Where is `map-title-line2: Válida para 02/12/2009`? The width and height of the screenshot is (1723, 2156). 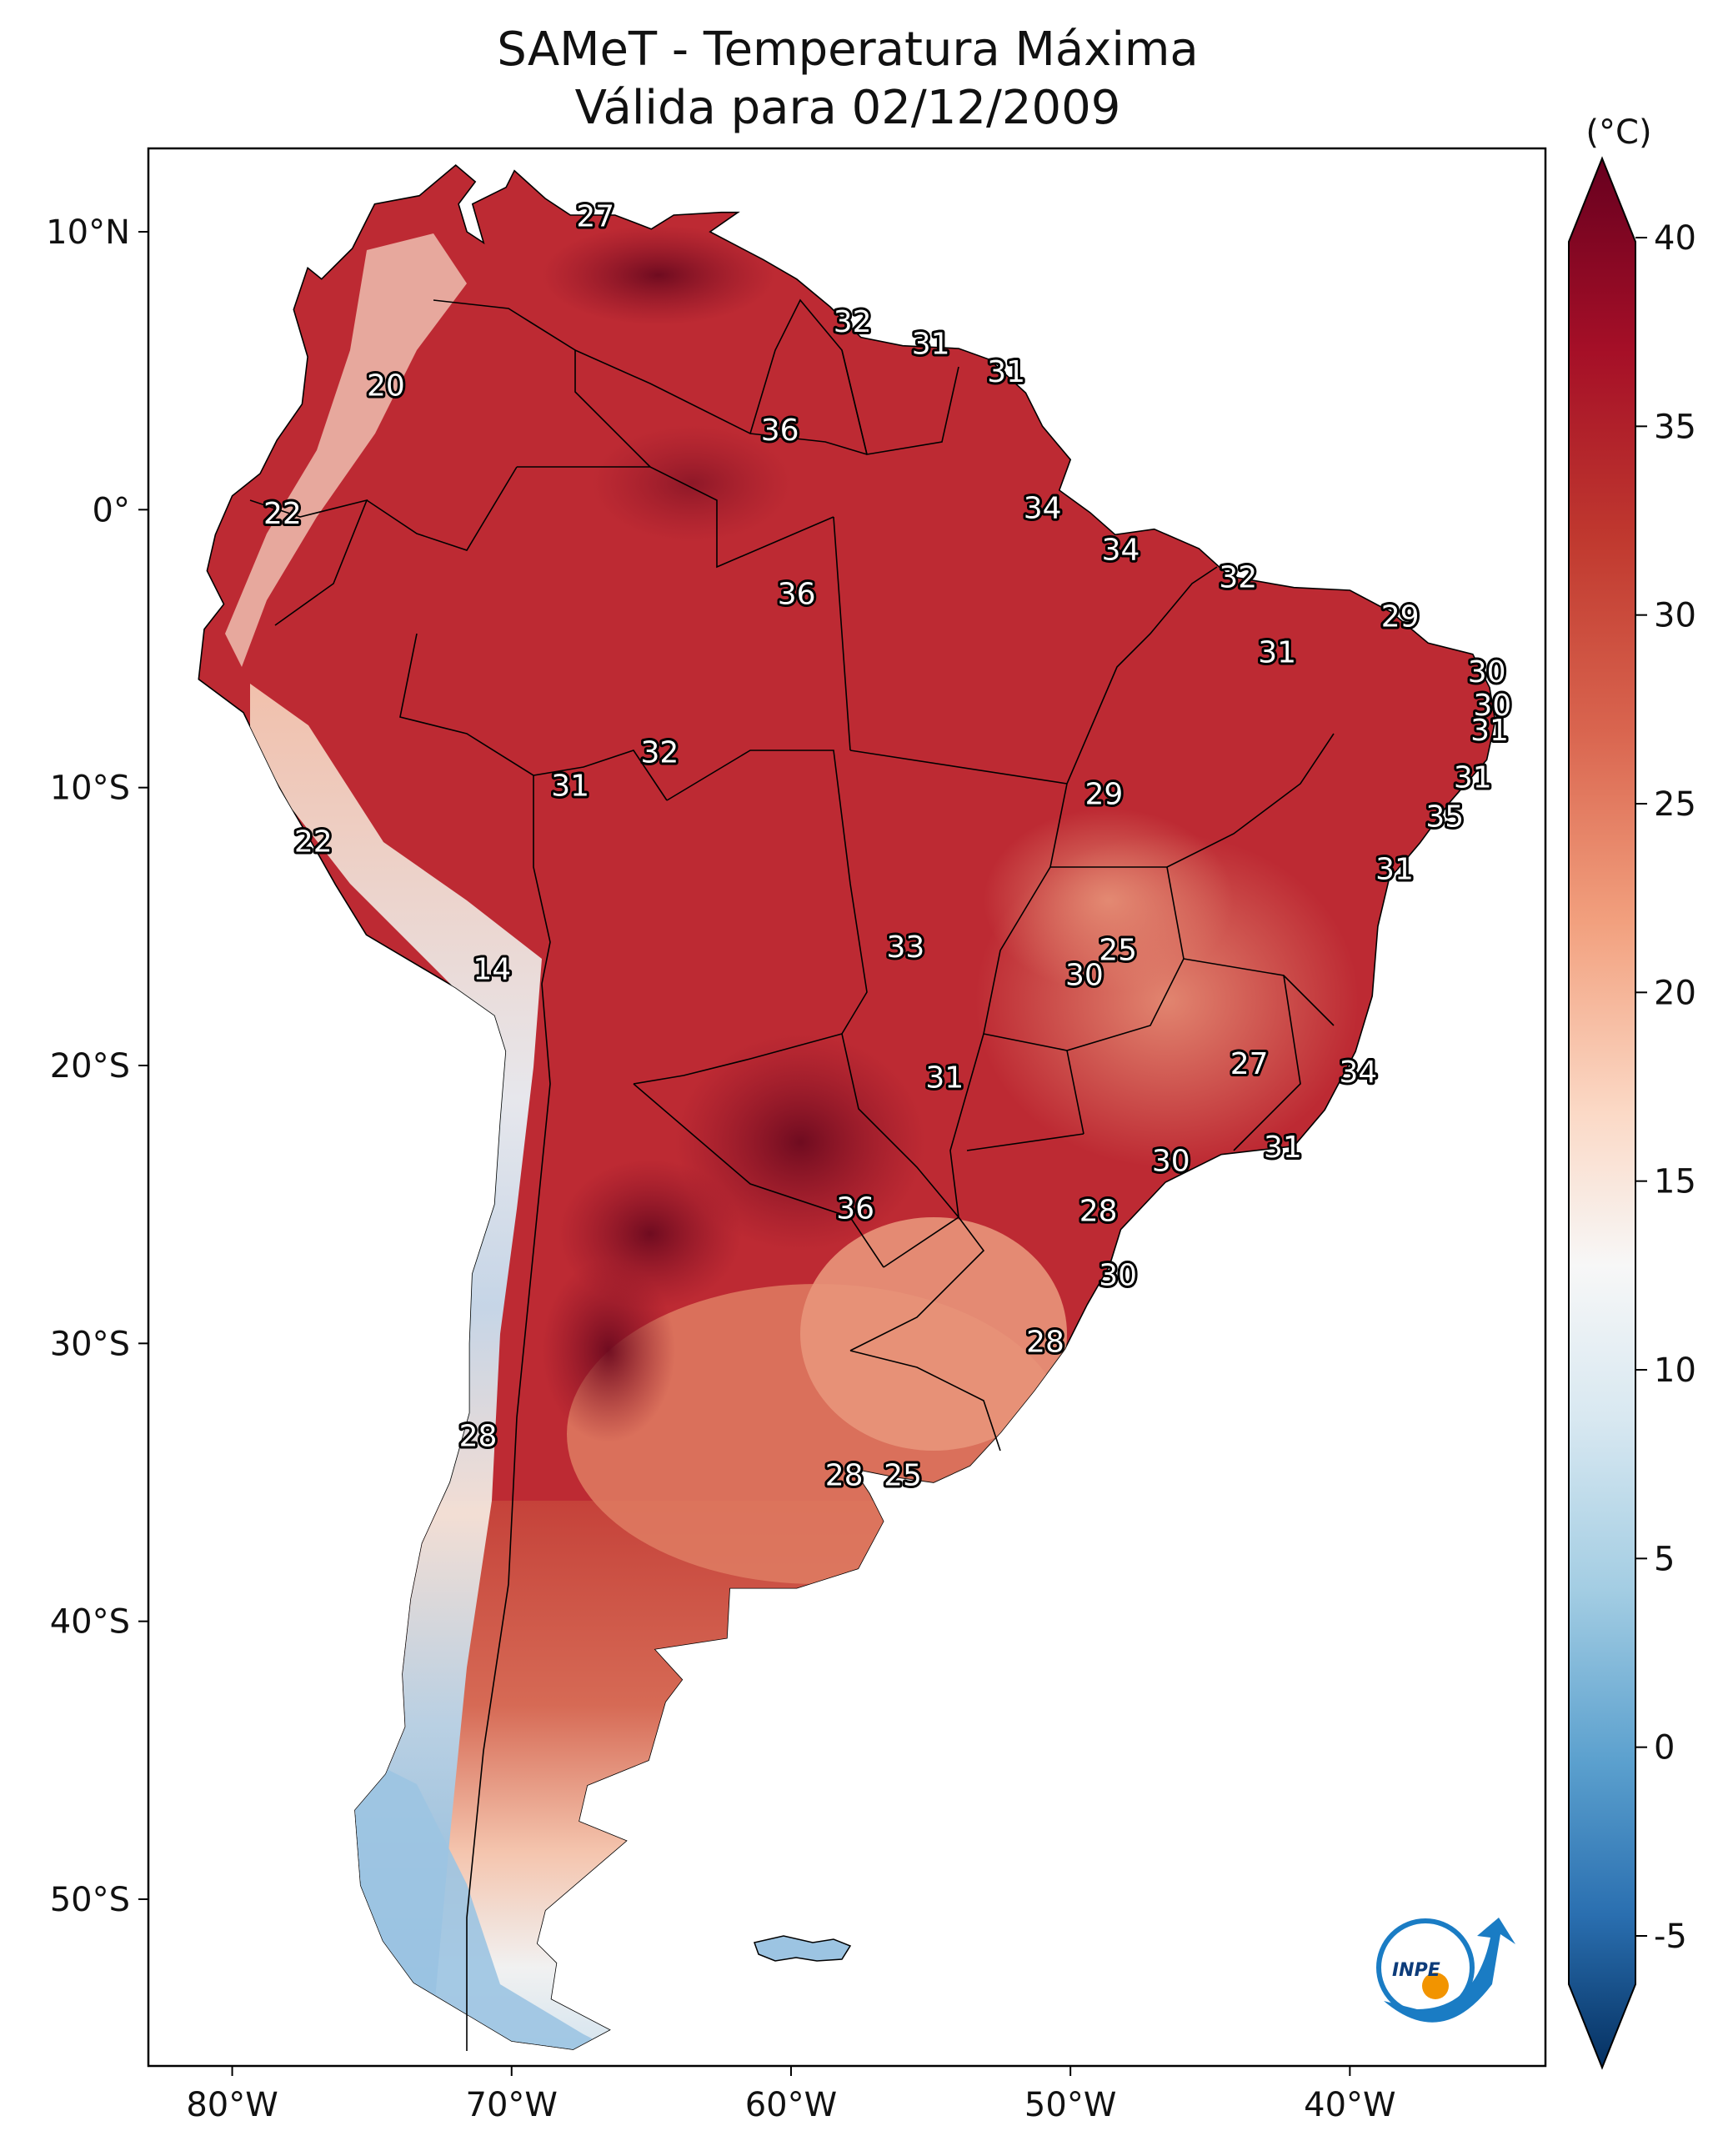
map-title-line2: Válida para 02/12/2009 is located at coordinates (848, 108).